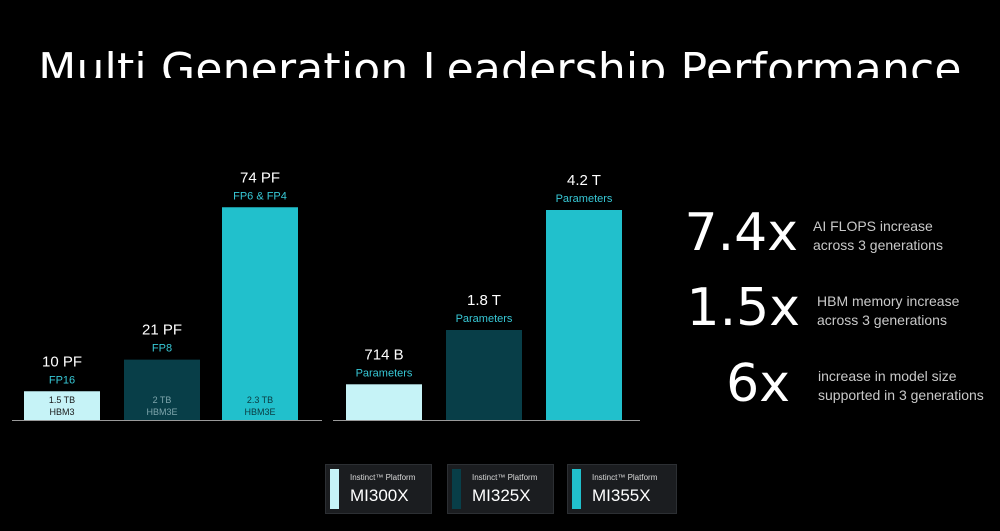 This screenshot has width=1000, height=531. Describe the element at coordinates (260, 196) in the screenshot. I see `data-label-sub: FP6 & FP4` at that location.